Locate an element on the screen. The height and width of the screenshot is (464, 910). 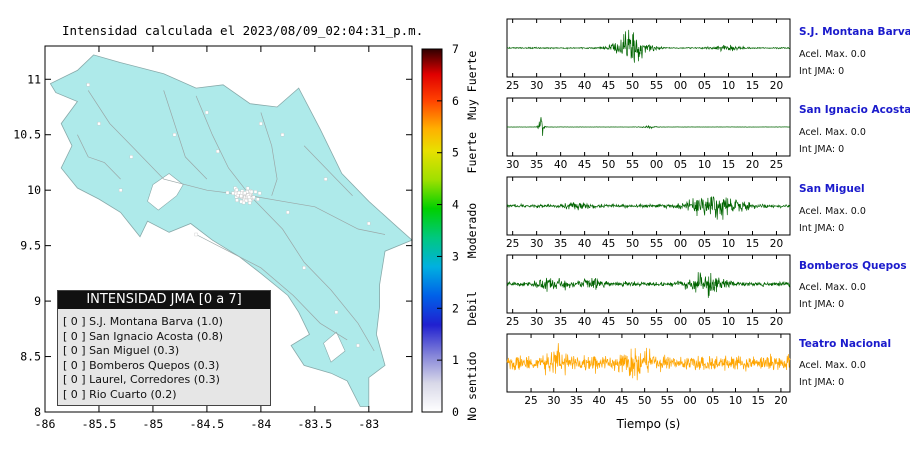
colorbar-label: No sentido is located at coordinates (472, 385).